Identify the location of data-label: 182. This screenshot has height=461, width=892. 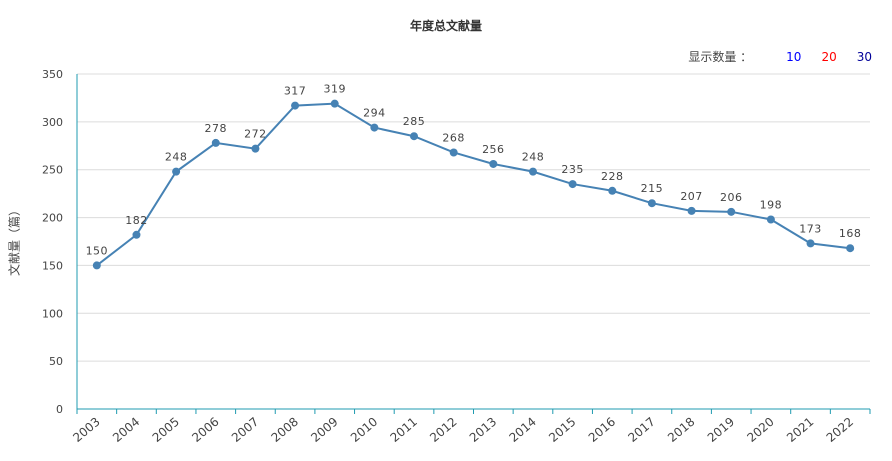
(136, 220).